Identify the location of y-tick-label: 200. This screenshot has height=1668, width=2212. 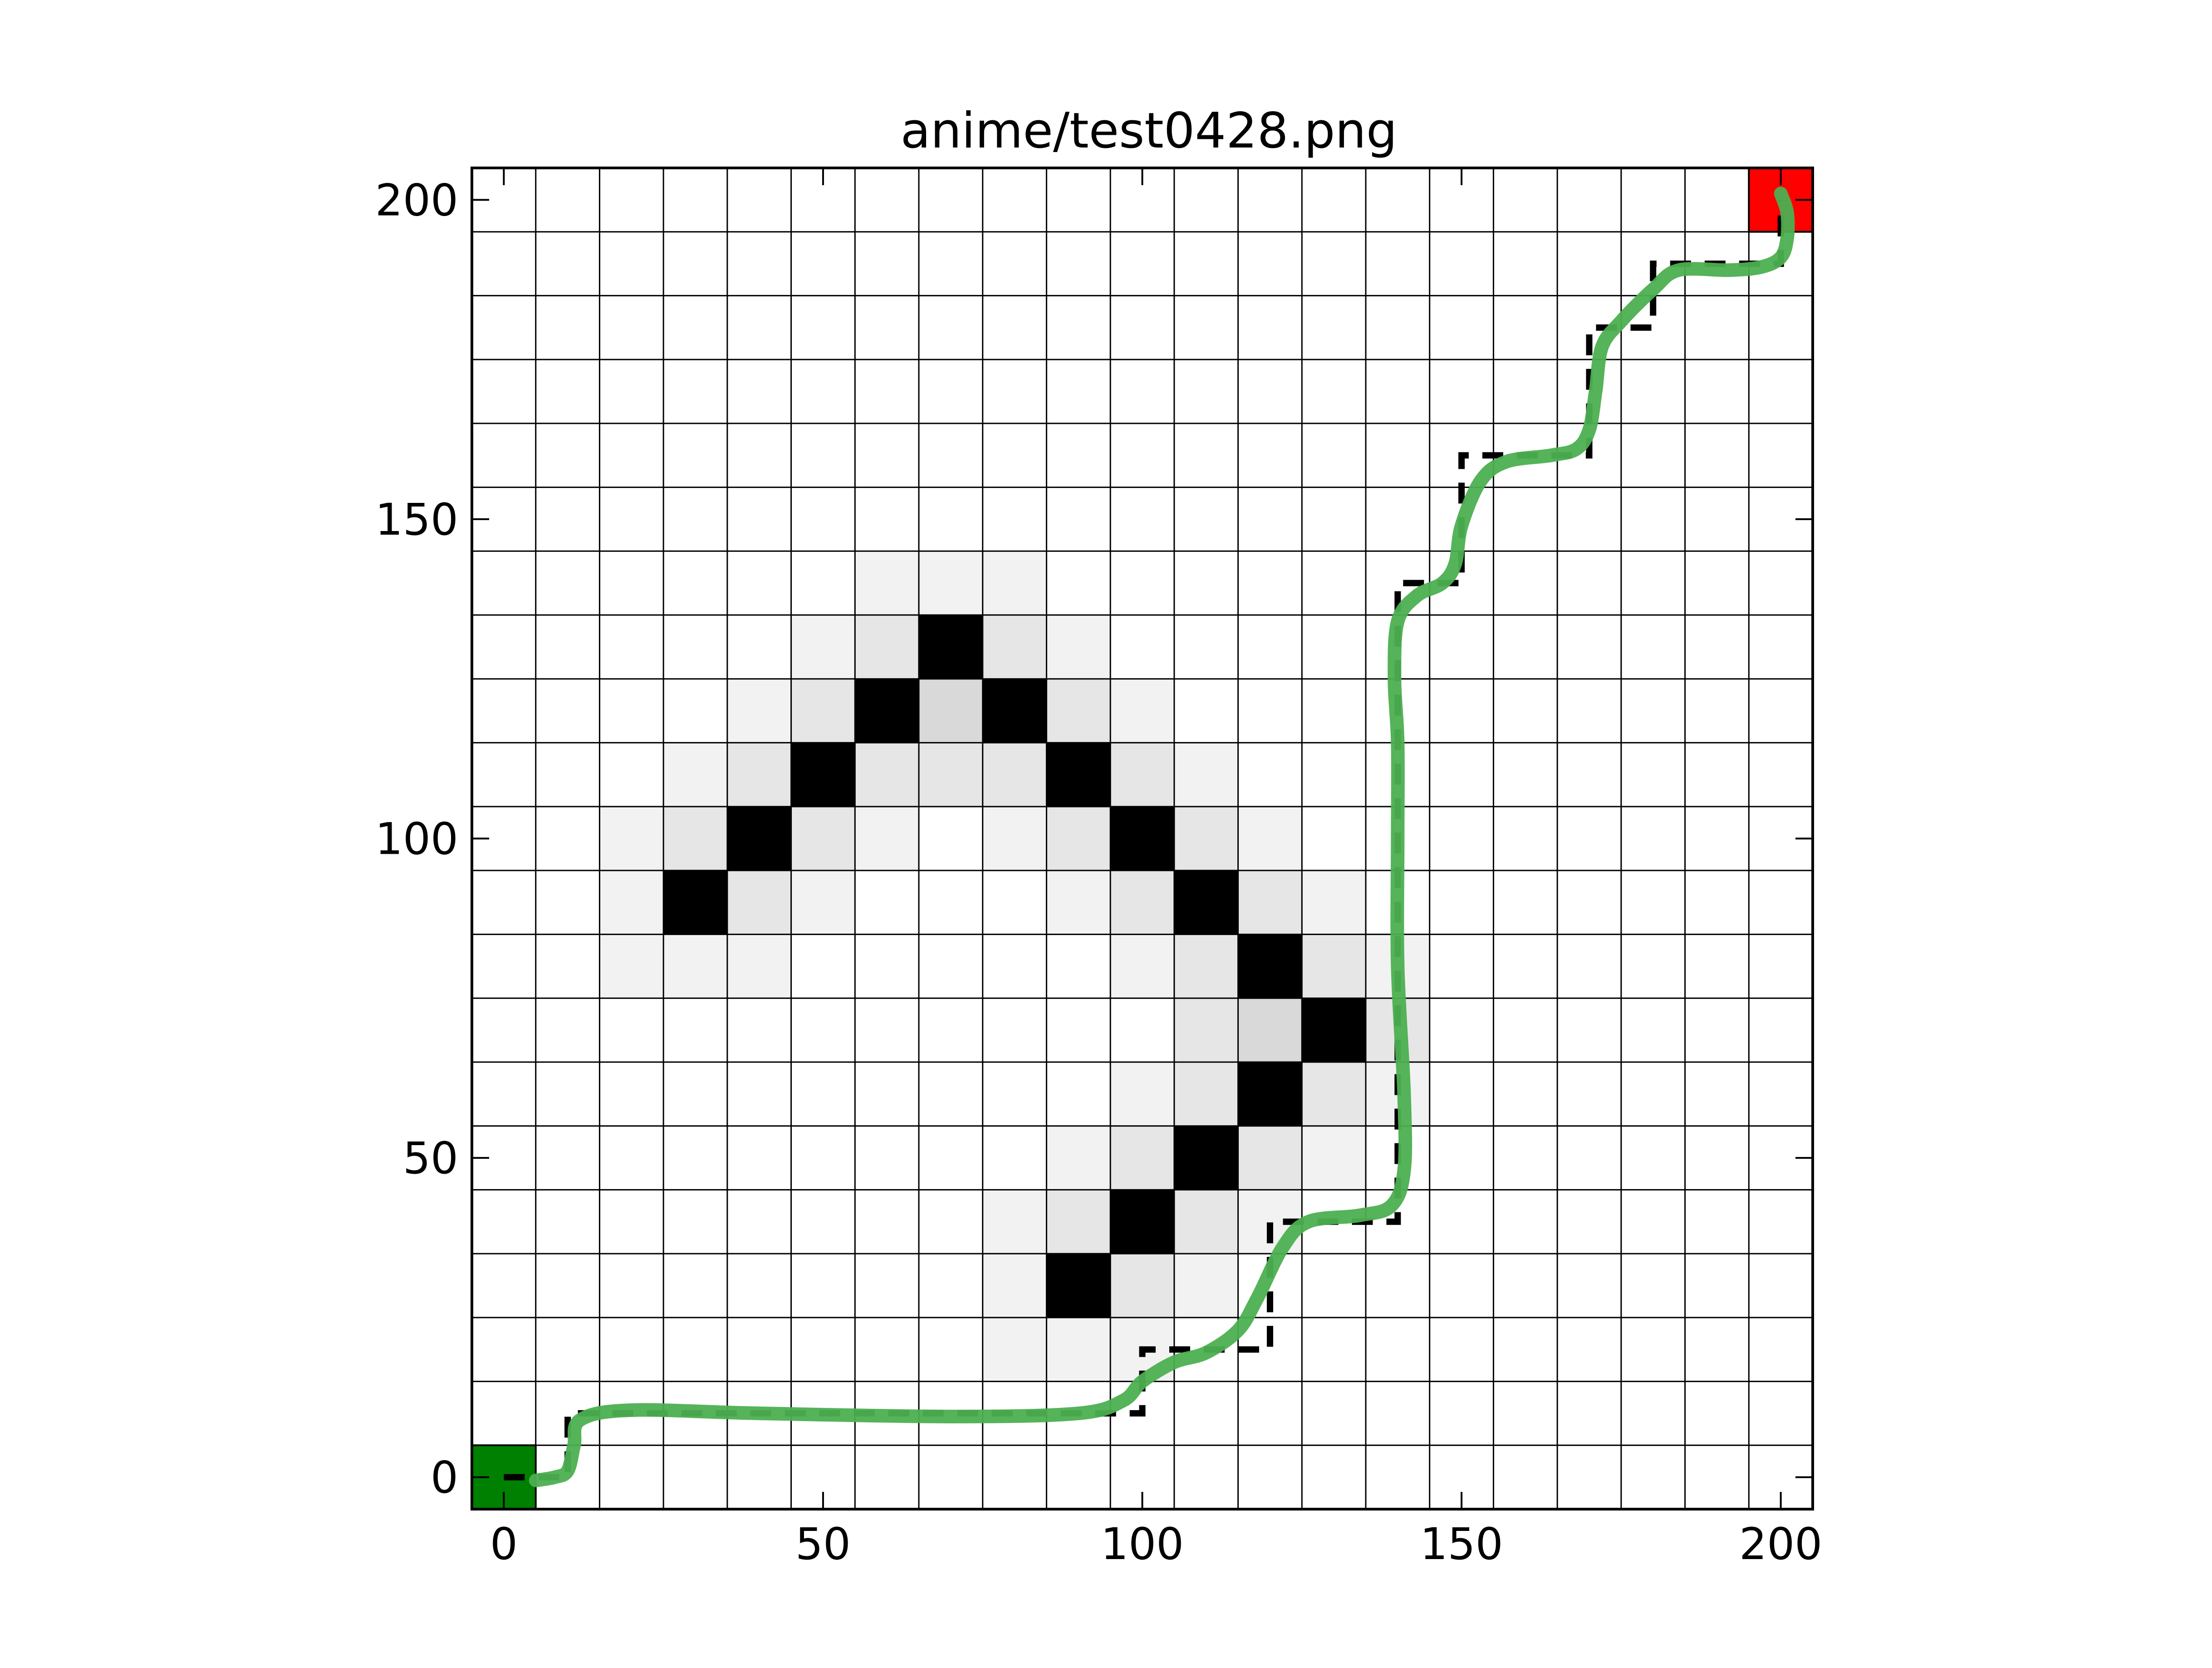
(416, 200).